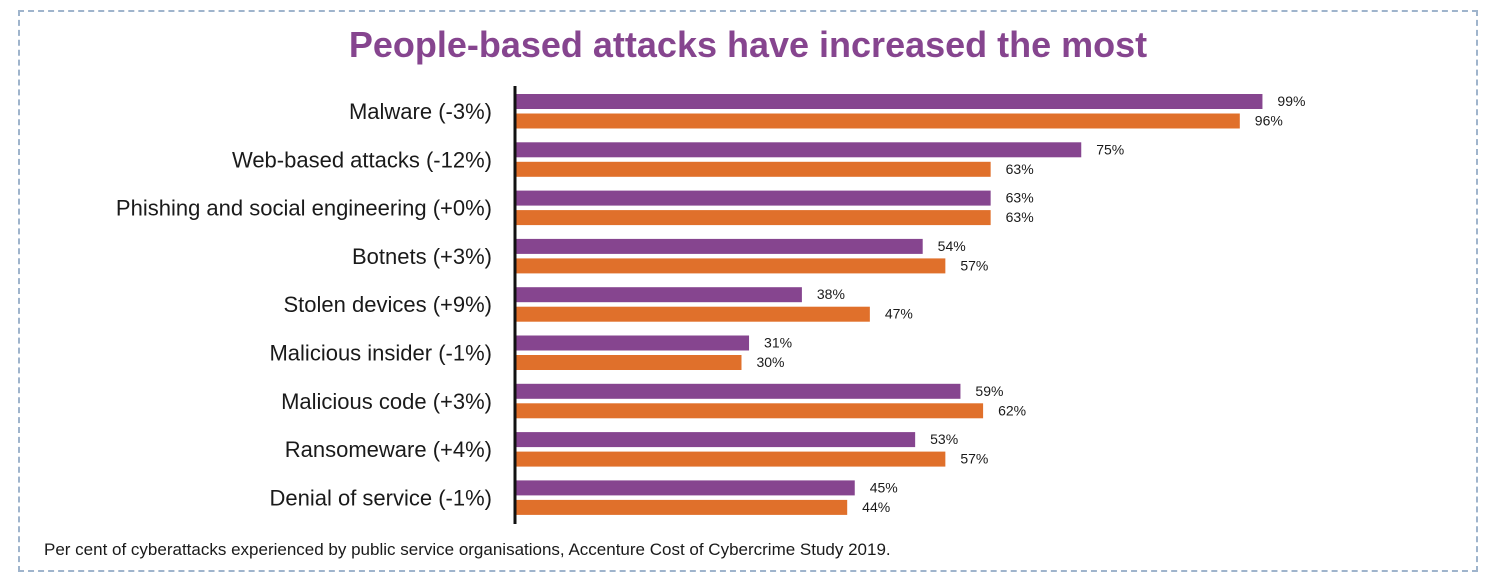 This screenshot has width=1496, height=588. What do you see at coordinates (530, 352) in the screenshot?
I see `bar-group: Malicious insider (-1%) 31% 30%` at bounding box center [530, 352].